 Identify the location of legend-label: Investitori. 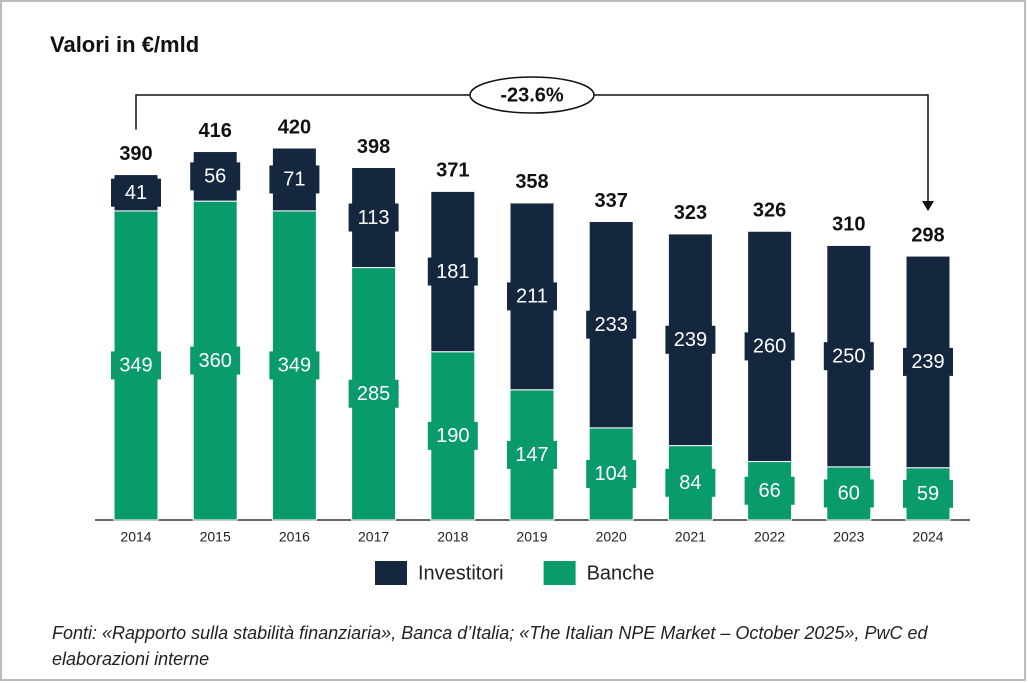
(461, 573).